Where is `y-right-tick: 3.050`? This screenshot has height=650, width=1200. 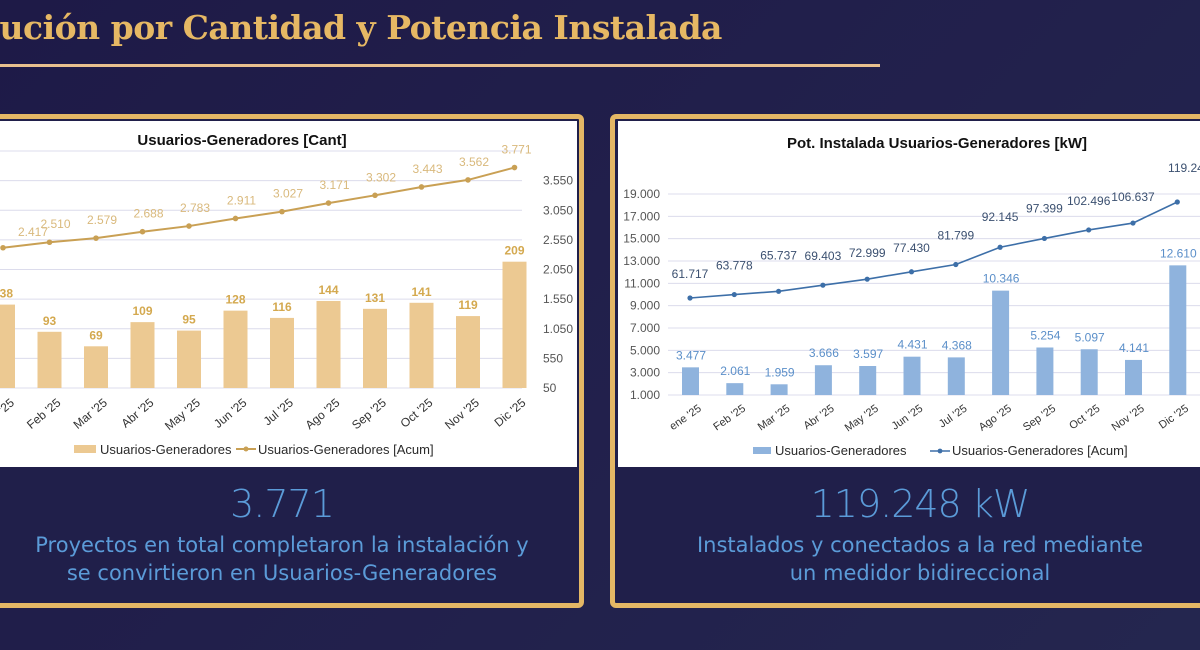 y-right-tick: 3.050 is located at coordinates (558, 210).